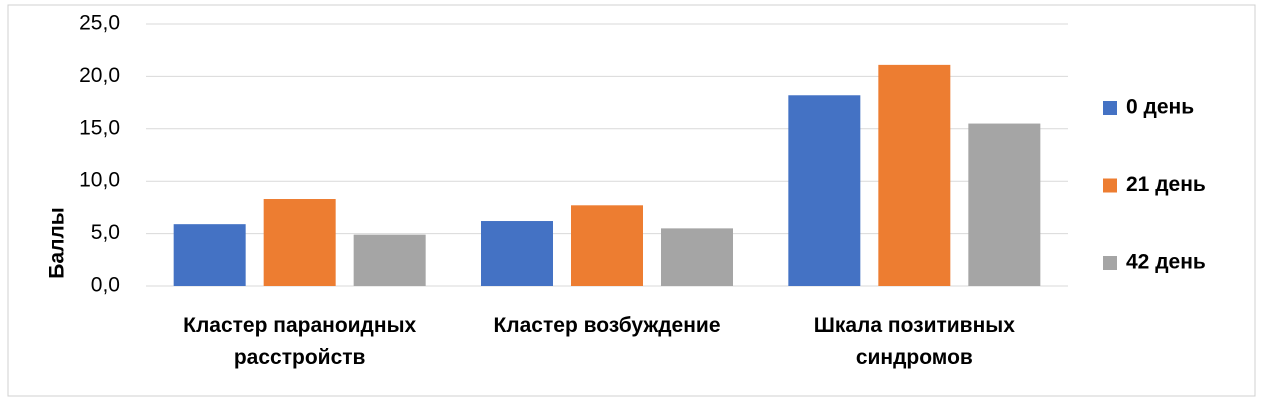 This screenshot has width=1262, height=407. What do you see at coordinates (607, 325) in the screenshot?
I see `x-tick-label: Кластер возбуждение` at bounding box center [607, 325].